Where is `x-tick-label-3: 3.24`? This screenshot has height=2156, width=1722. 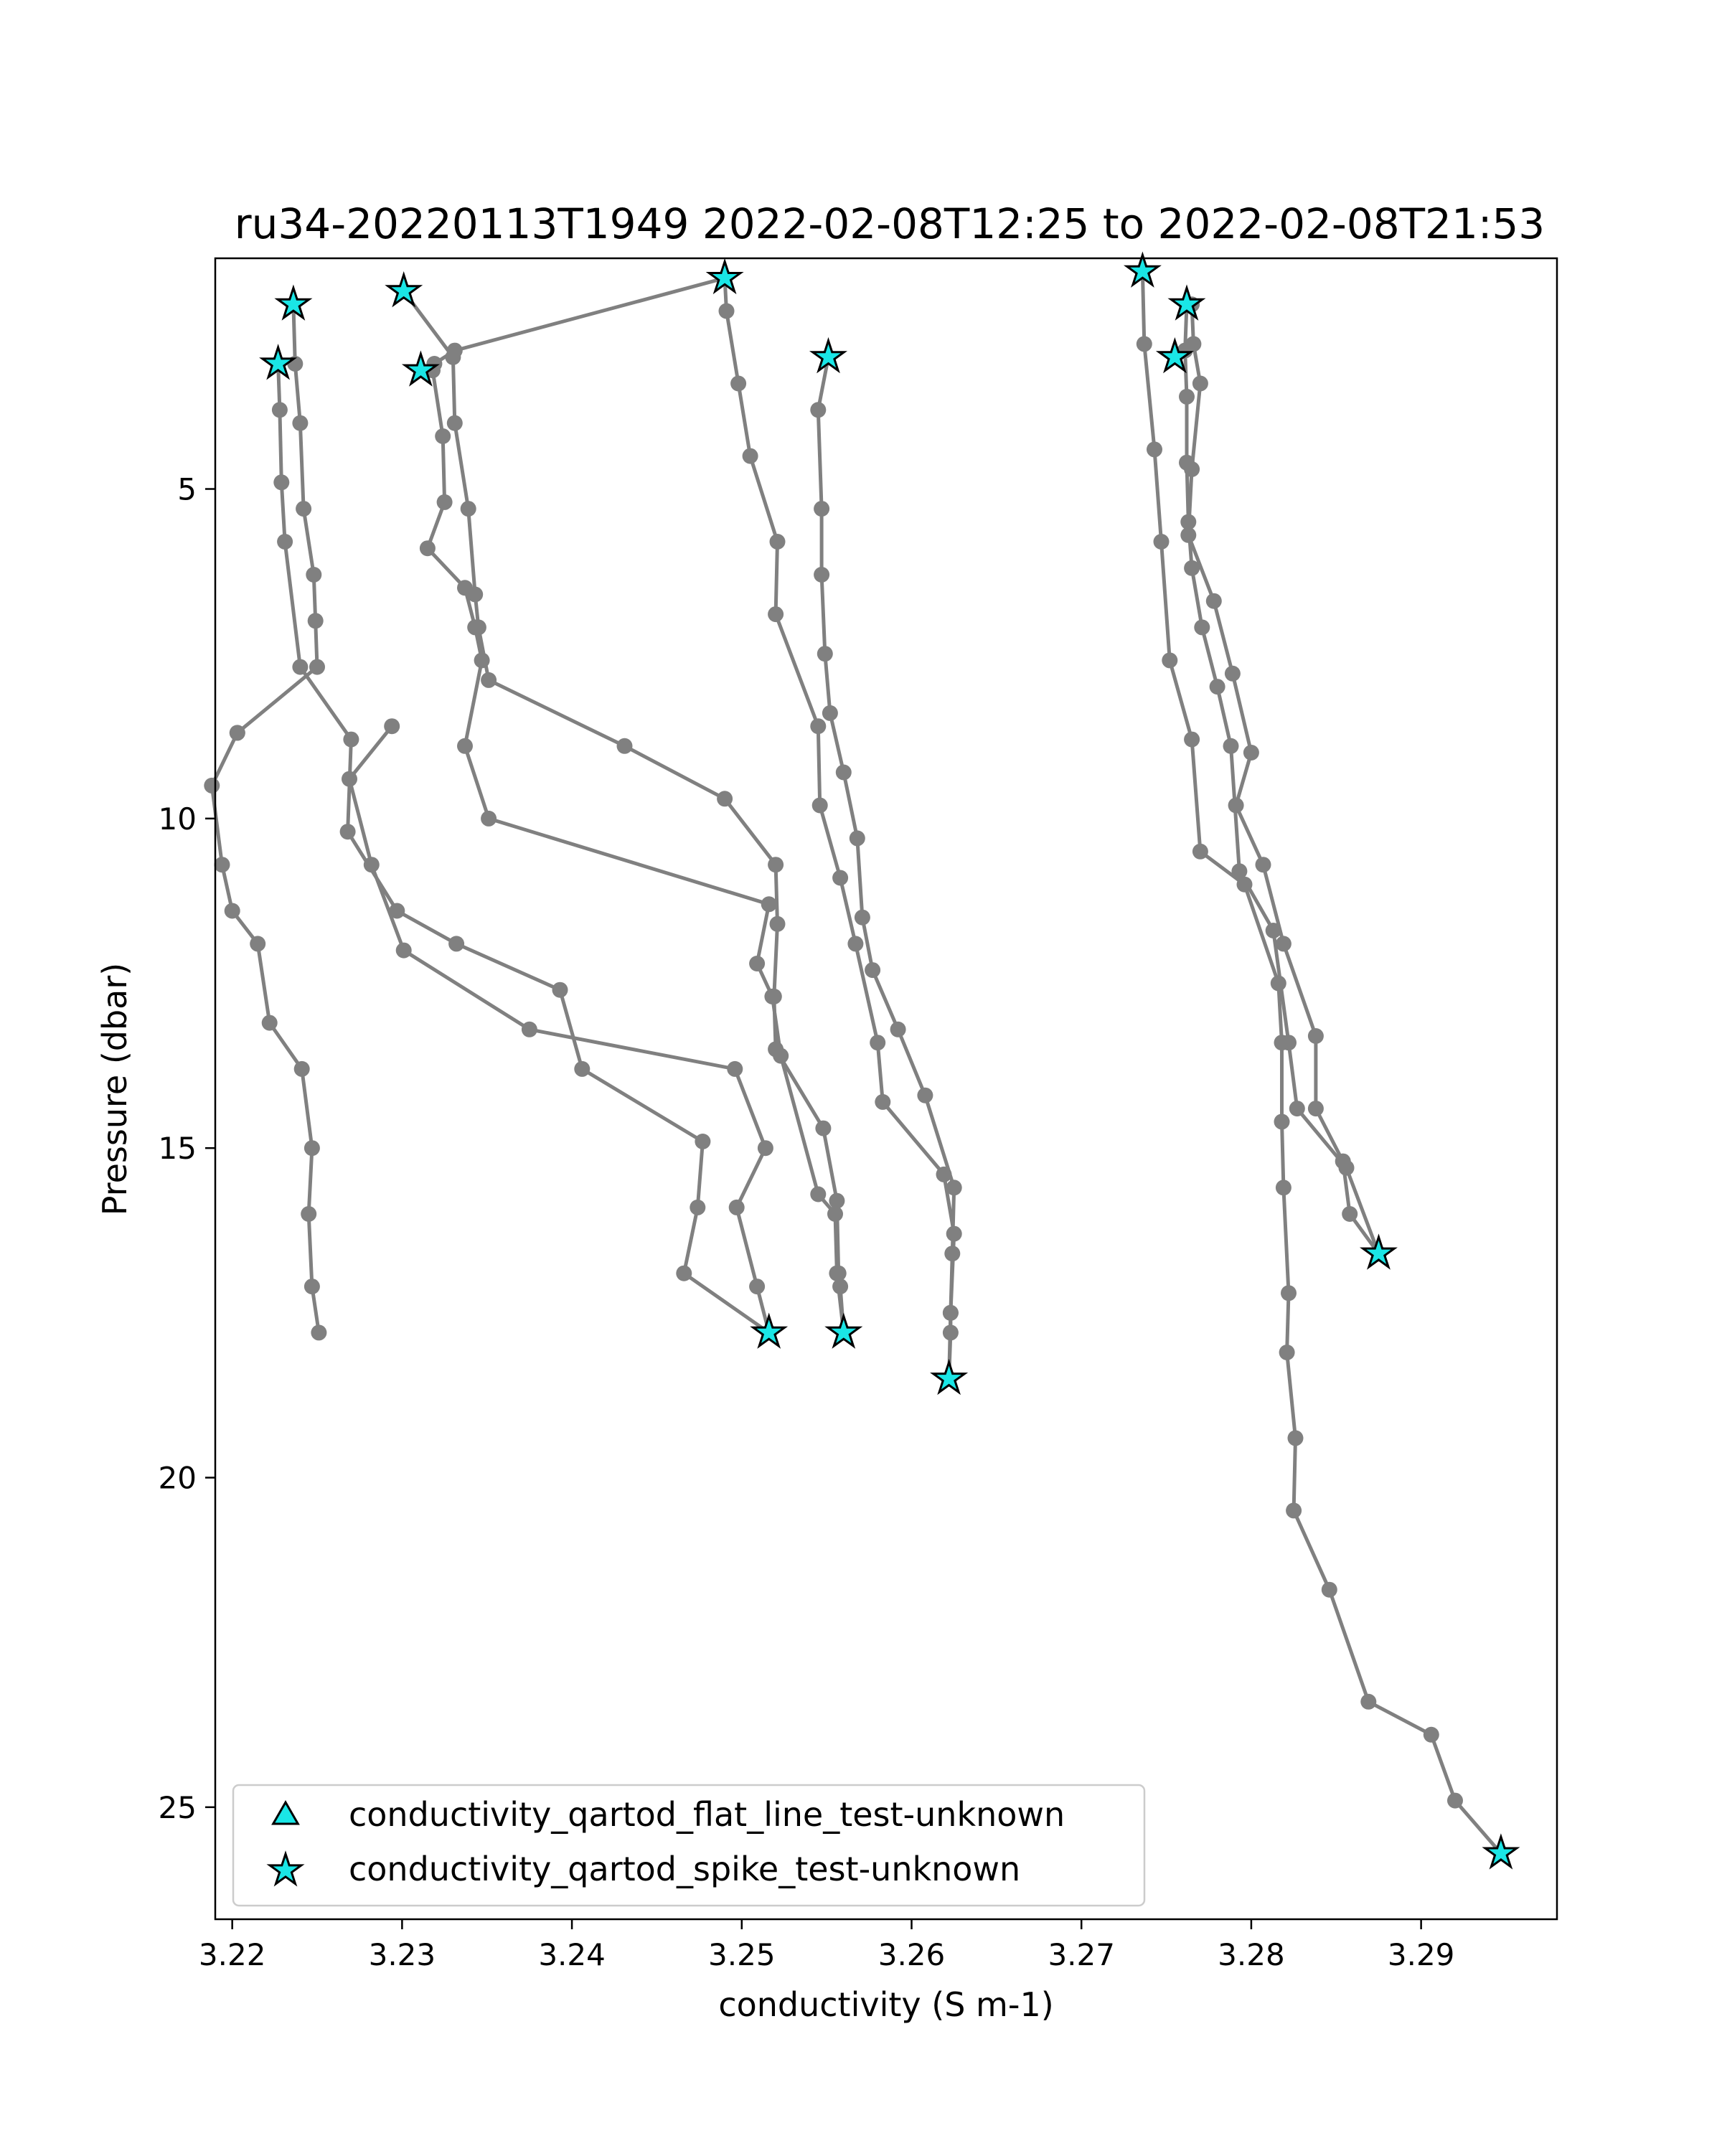
x-tick-label-3: 3.24 is located at coordinates (572, 1955).